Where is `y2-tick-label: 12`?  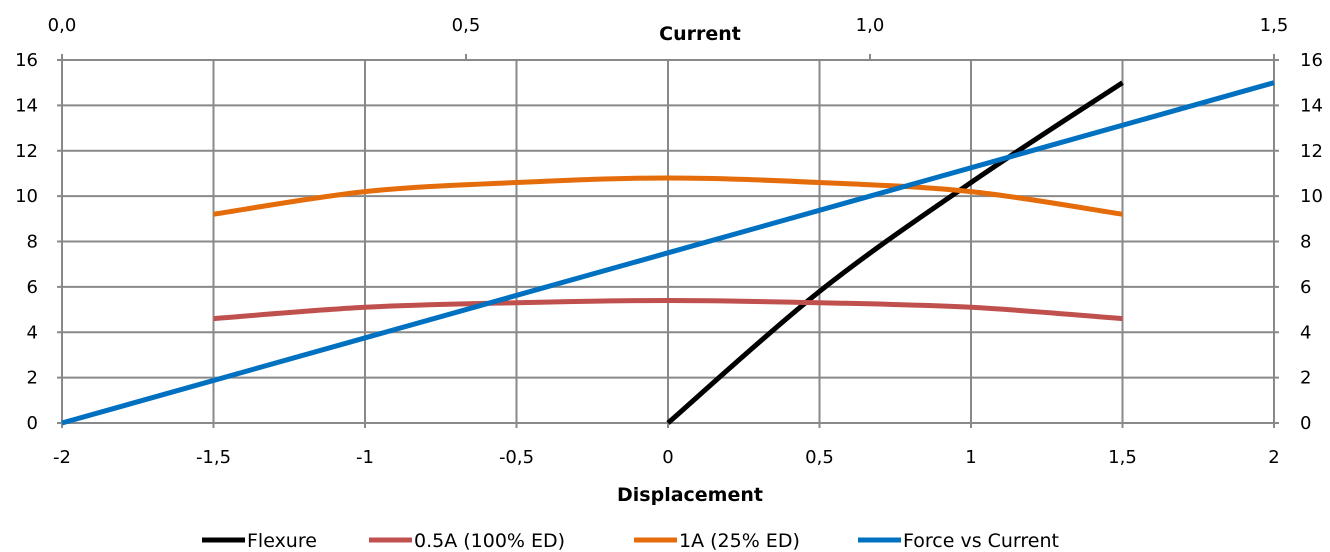
y2-tick-label: 12 is located at coordinates (1311, 151).